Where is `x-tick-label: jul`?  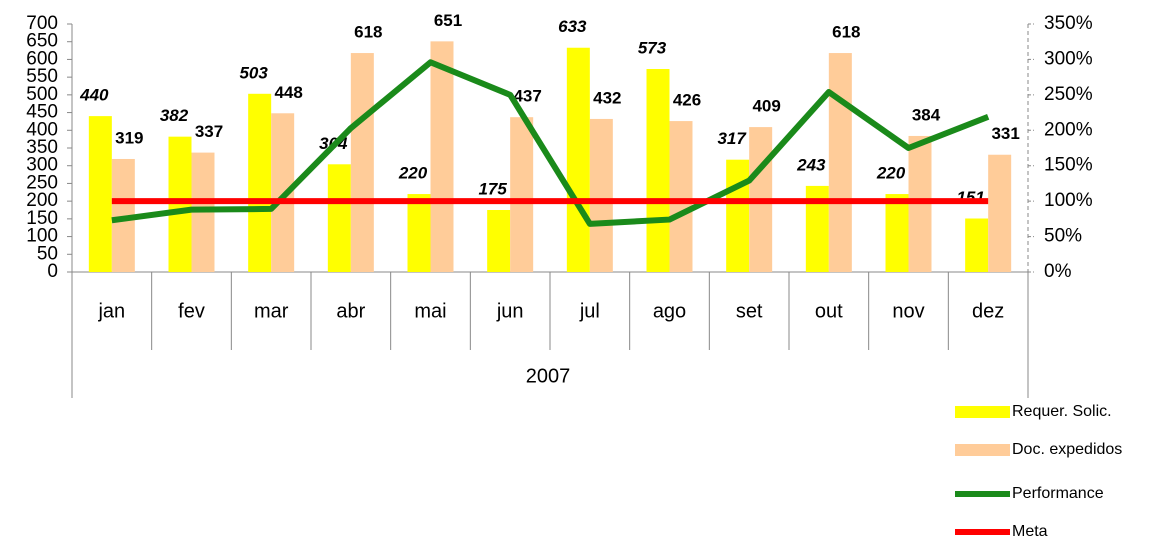
x-tick-label: jul is located at coordinates (589, 311).